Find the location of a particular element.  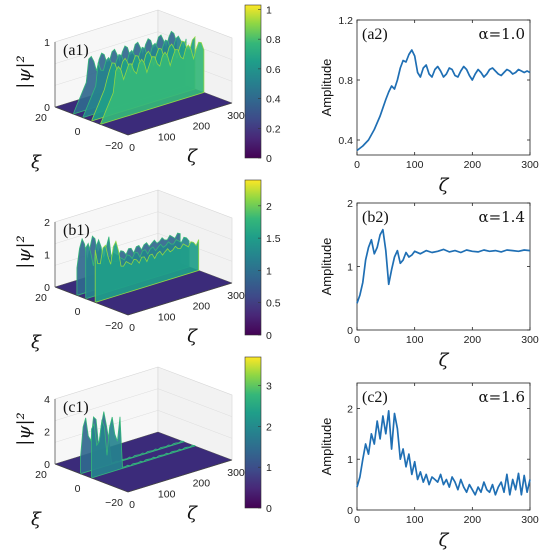

parameter-annotation: α=1.0 is located at coordinates (501, 34).